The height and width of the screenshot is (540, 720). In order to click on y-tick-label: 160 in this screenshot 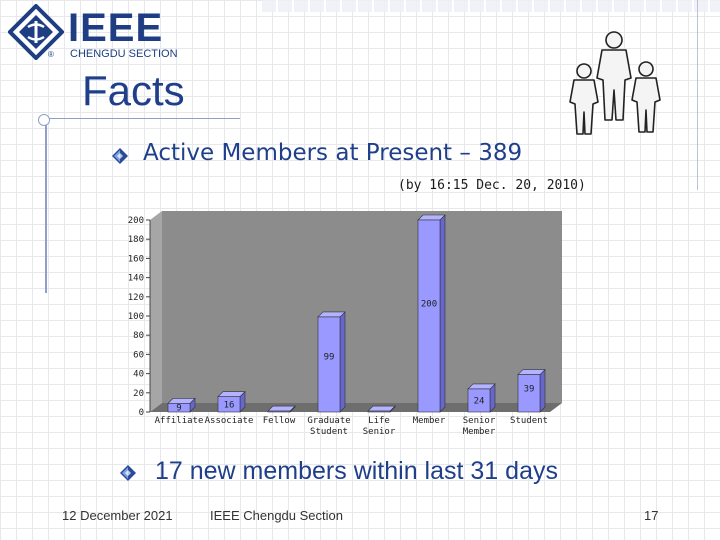, I will do `click(136, 259)`.